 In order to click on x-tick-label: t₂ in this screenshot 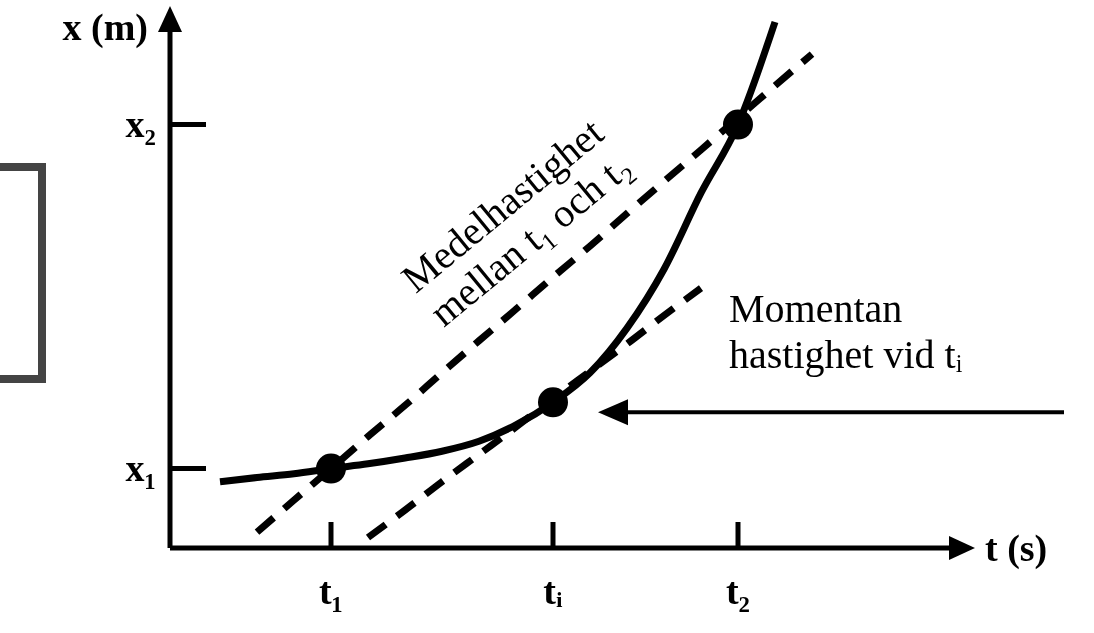, I will do `click(738, 591)`.